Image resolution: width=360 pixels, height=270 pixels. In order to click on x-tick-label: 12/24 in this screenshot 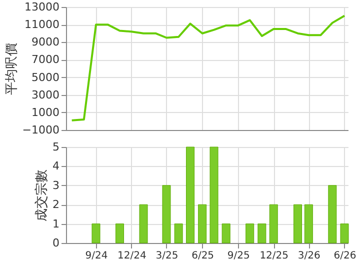, I will do `click(132, 256)`.